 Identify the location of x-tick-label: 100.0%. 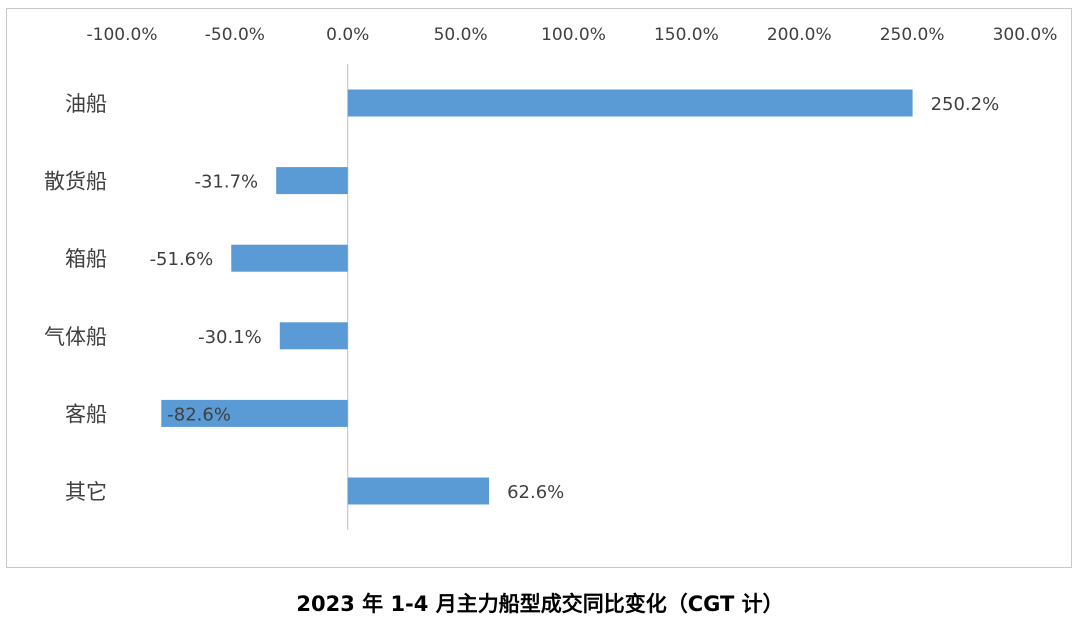
(573, 35).